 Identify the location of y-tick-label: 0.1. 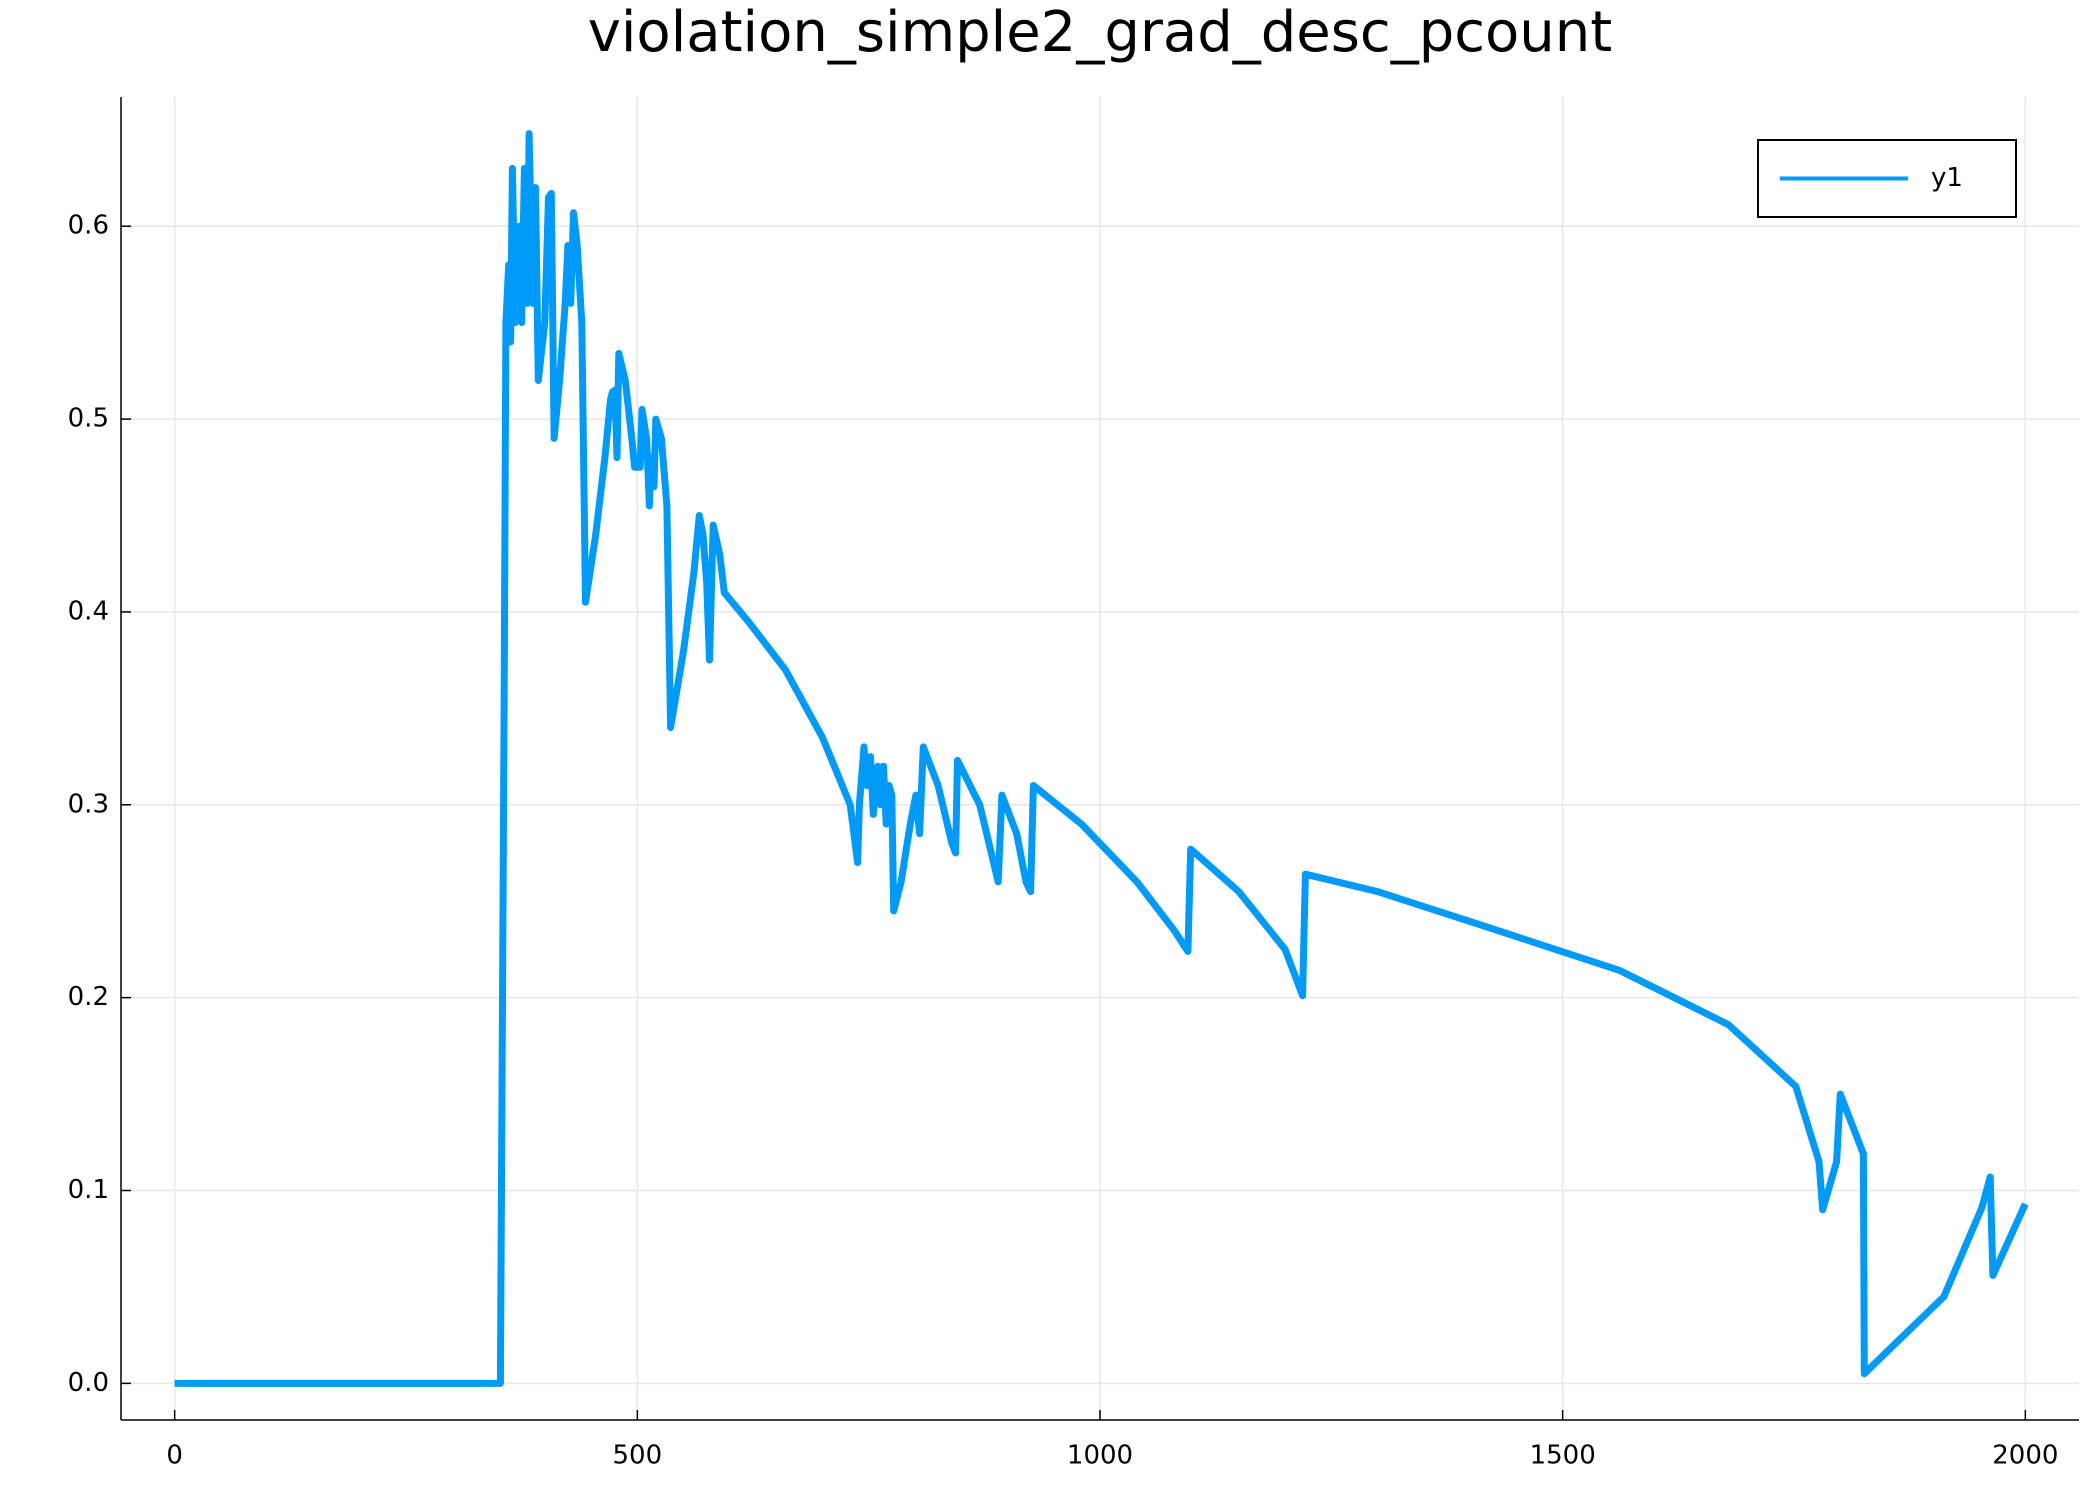
(88, 1190).